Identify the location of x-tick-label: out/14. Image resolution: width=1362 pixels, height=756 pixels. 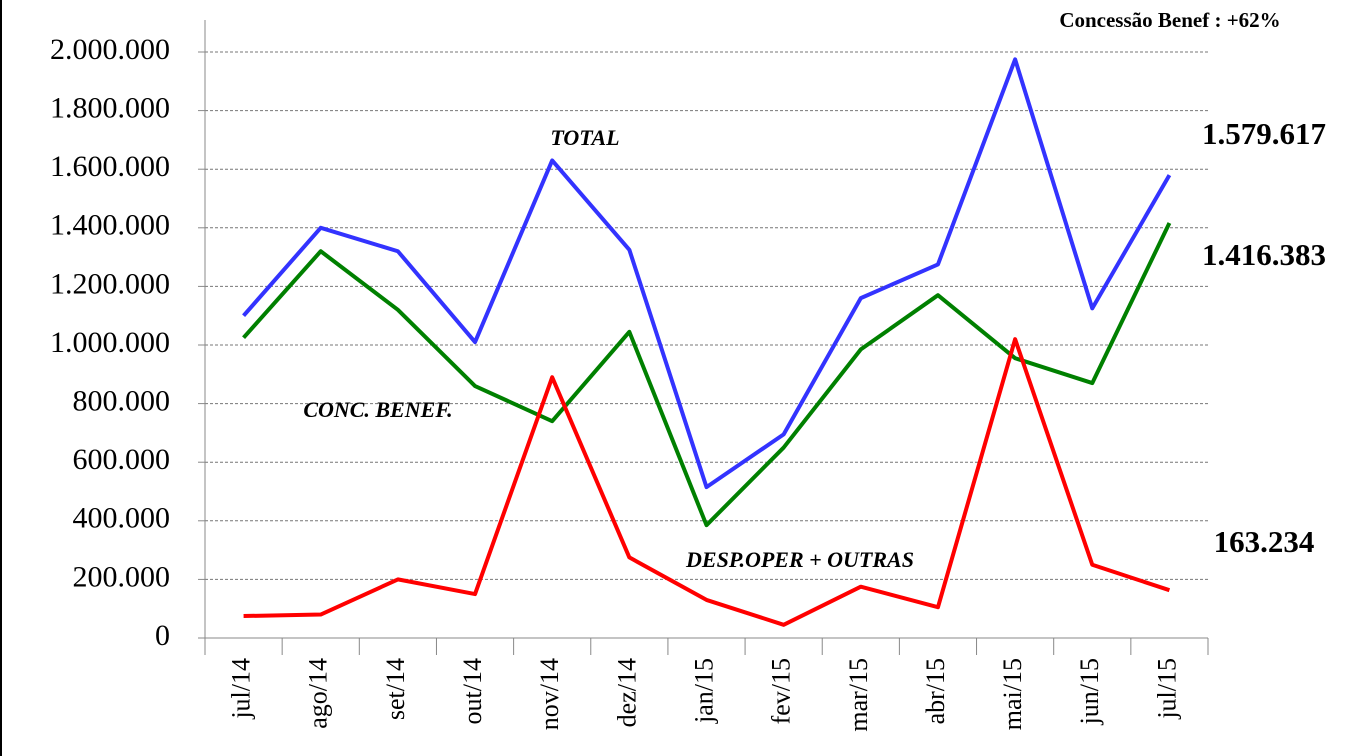
(472, 691).